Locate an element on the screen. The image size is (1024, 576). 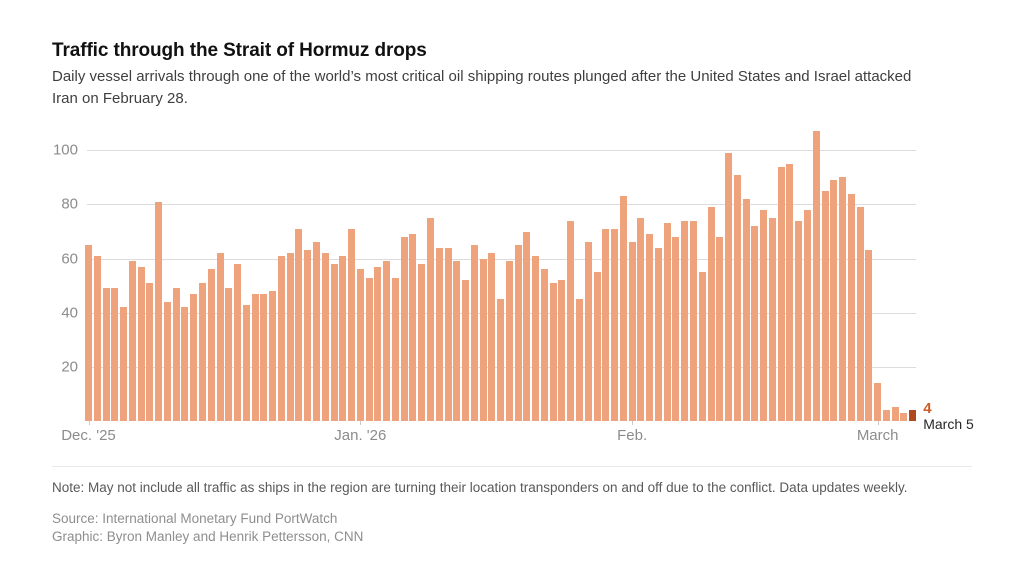
y-axis-label: 100 is located at coordinates (65, 150).